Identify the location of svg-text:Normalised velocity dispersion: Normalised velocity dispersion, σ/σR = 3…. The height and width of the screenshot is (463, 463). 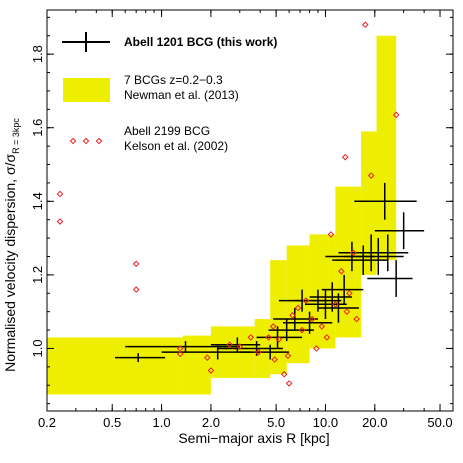
(11, 245).